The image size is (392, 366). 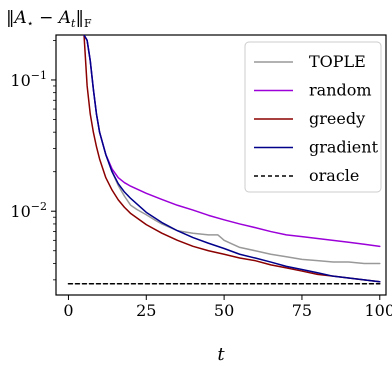 What do you see at coordinates (146, 310) in the screenshot?
I see `x-tick-label: 25` at bounding box center [146, 310].